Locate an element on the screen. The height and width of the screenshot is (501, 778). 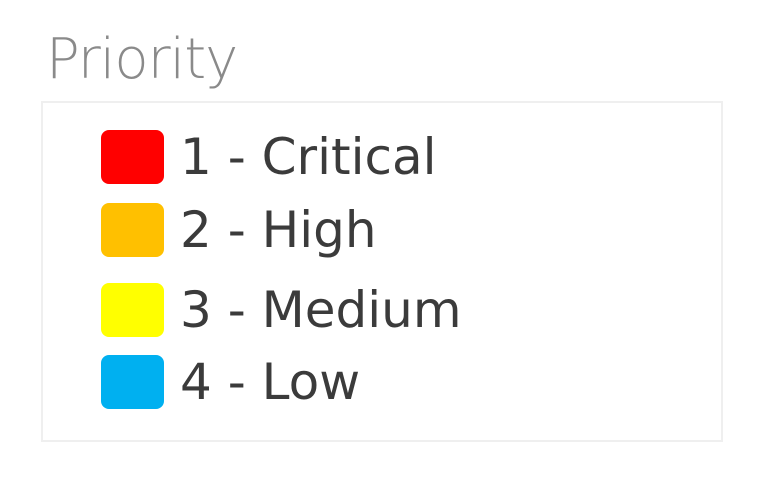
legend-item-label: 3 - Medium is located at coordinates (321, 310).